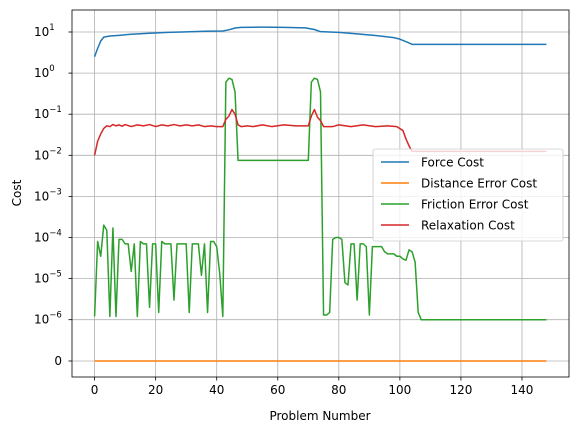 The width and height of the screenshot is (578, 432). What do you see at coordinates (95, 390) in the screenshot?
I see `x-tick-label: 0` at bounding box center [95, 390].